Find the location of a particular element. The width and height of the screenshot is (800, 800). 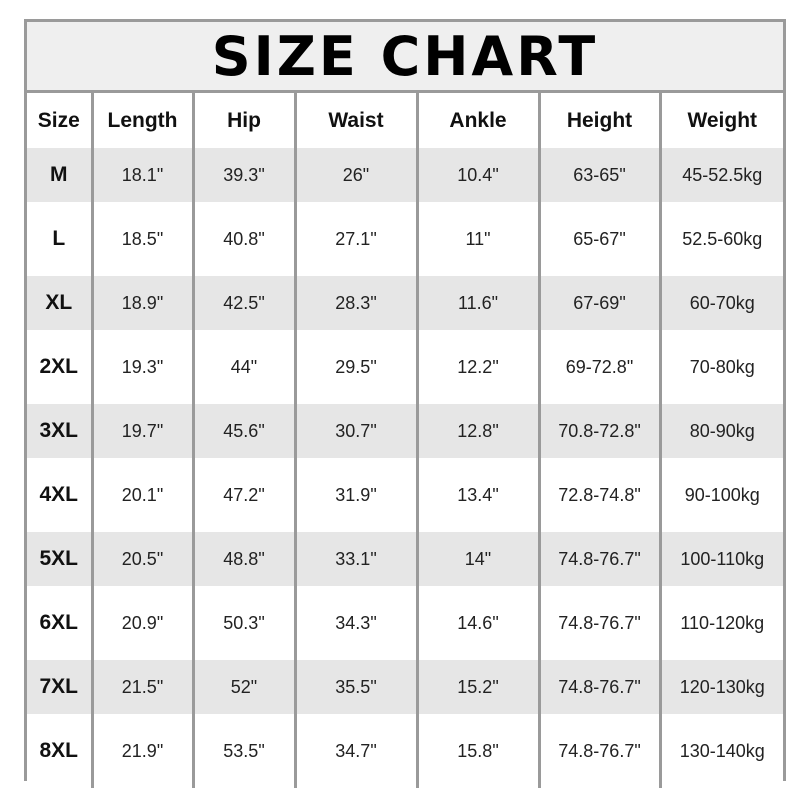

column-header-waist: Waist is located at coordinates (355, 120).